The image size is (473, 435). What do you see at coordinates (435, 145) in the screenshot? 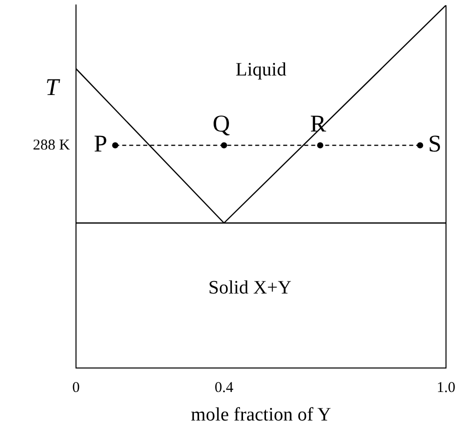
I see `annotation: S` at bounding box center [435, 145].